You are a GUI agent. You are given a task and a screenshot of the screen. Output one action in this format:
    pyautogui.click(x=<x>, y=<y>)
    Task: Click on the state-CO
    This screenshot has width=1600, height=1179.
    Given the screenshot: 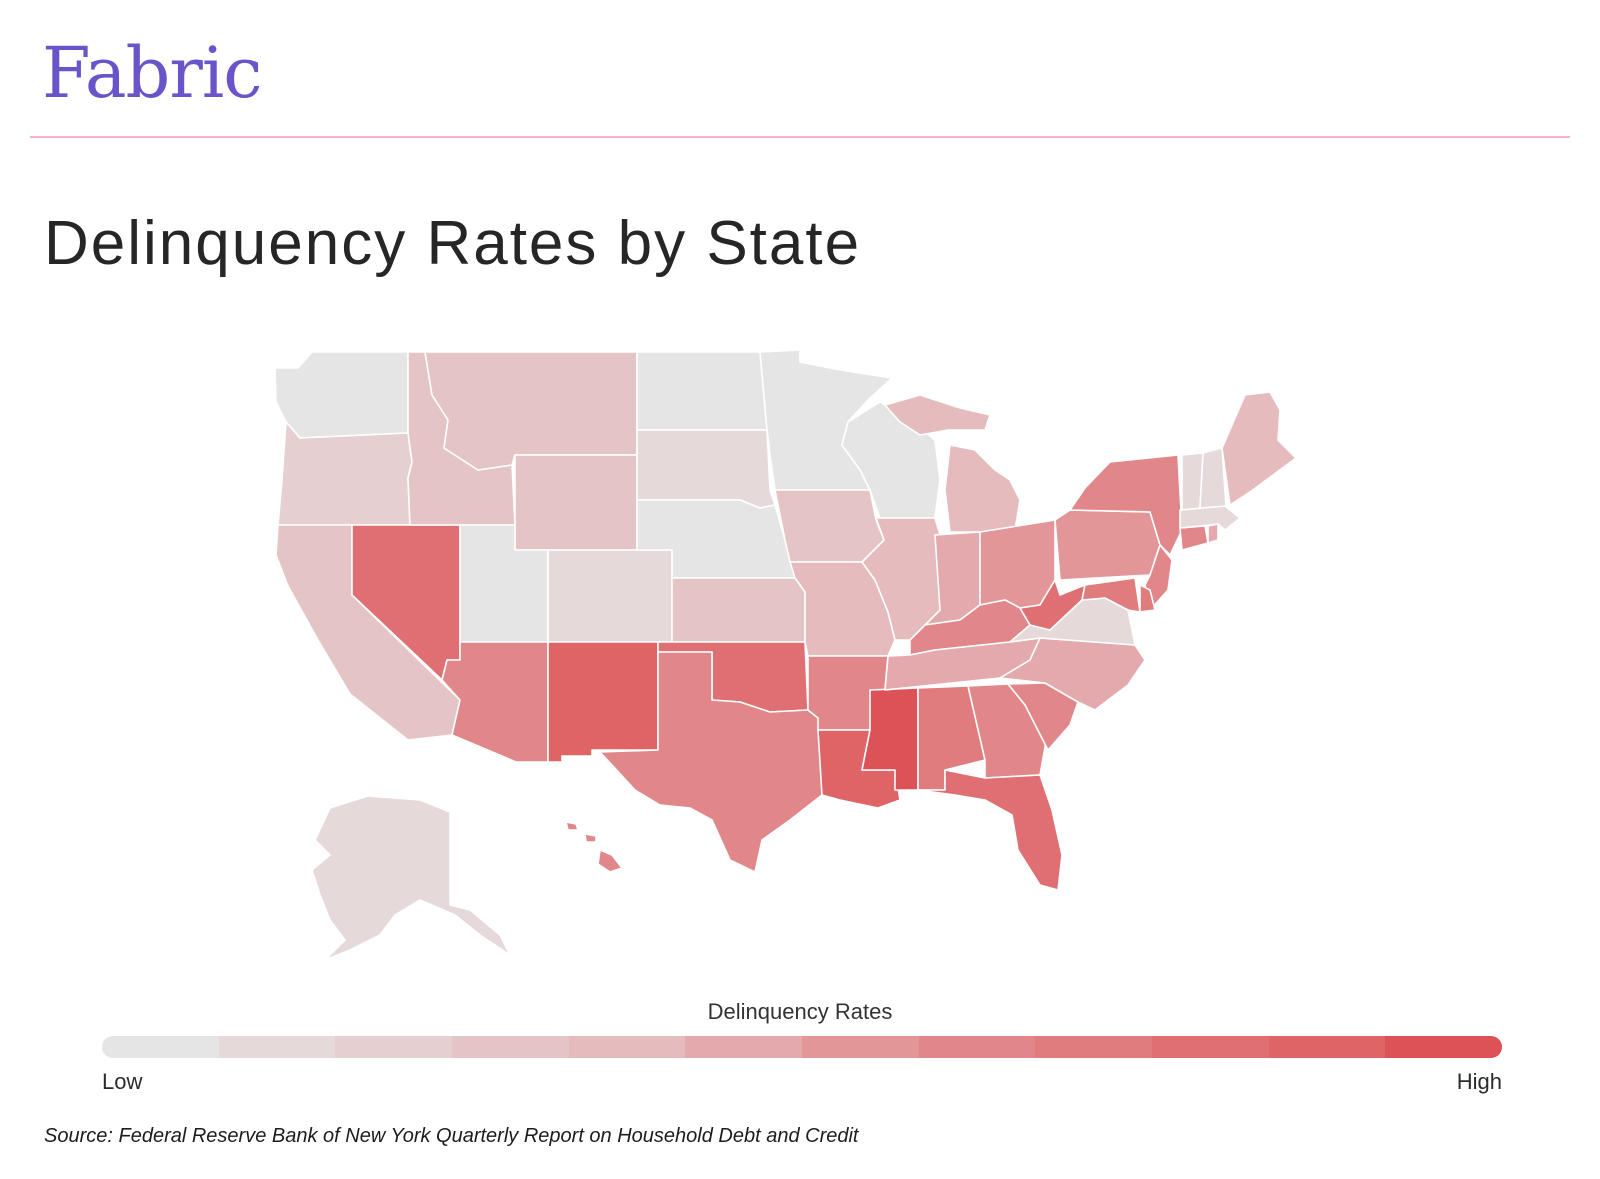 What is the action you would take?
    pyautogui.click(x=610, y=596)
    